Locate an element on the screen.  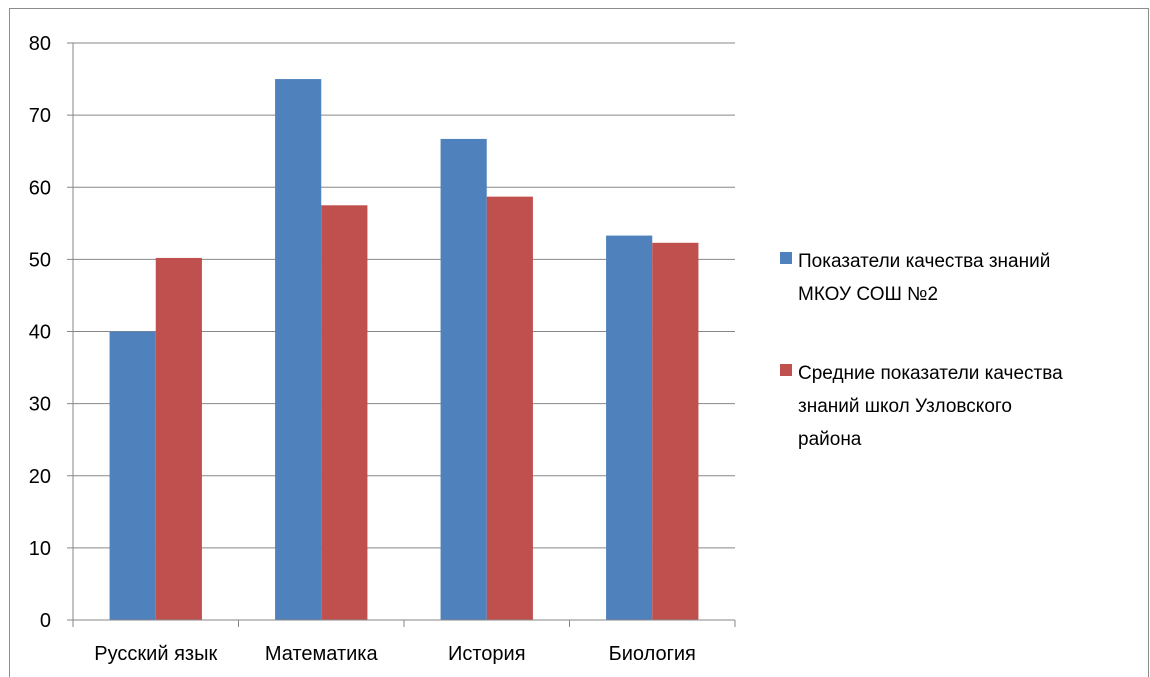
y-axis-labels: 0 10 20 30 40 50 60 70 80 is located at coordinates (40, 332).